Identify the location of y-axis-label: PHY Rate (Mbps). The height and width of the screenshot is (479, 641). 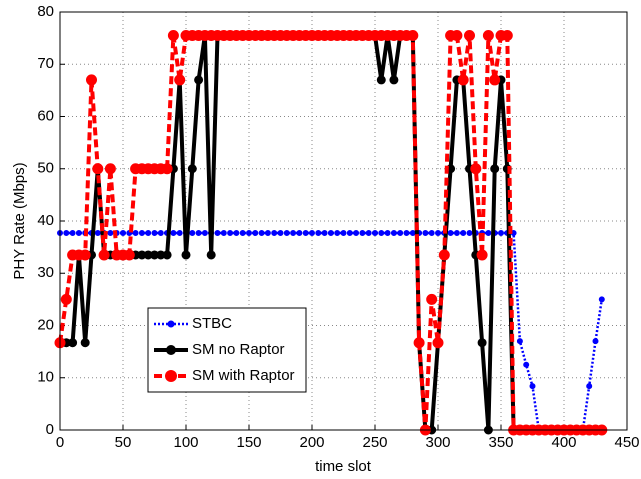
(19, 220).